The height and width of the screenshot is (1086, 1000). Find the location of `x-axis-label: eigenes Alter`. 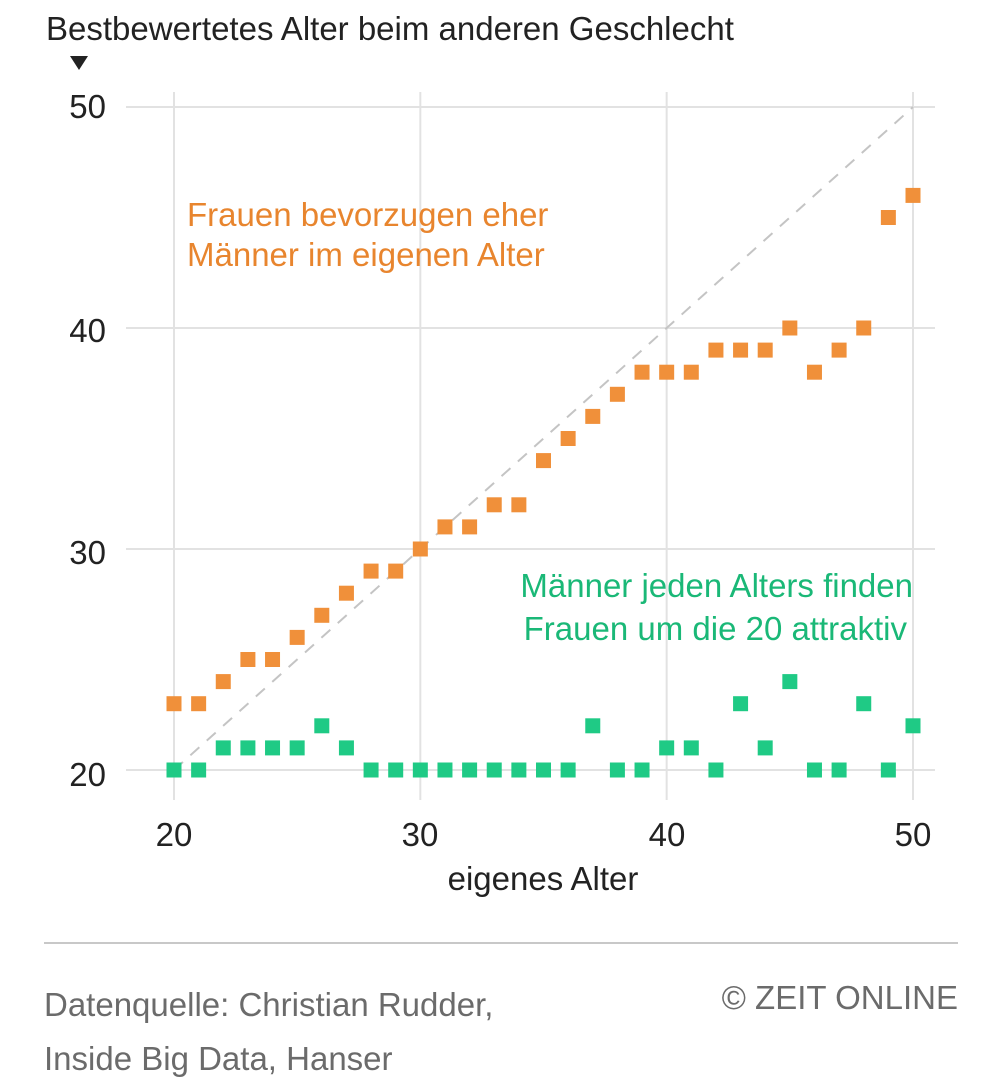

x-axis-label: eigenes Alter is located at coordinates (543, 878).